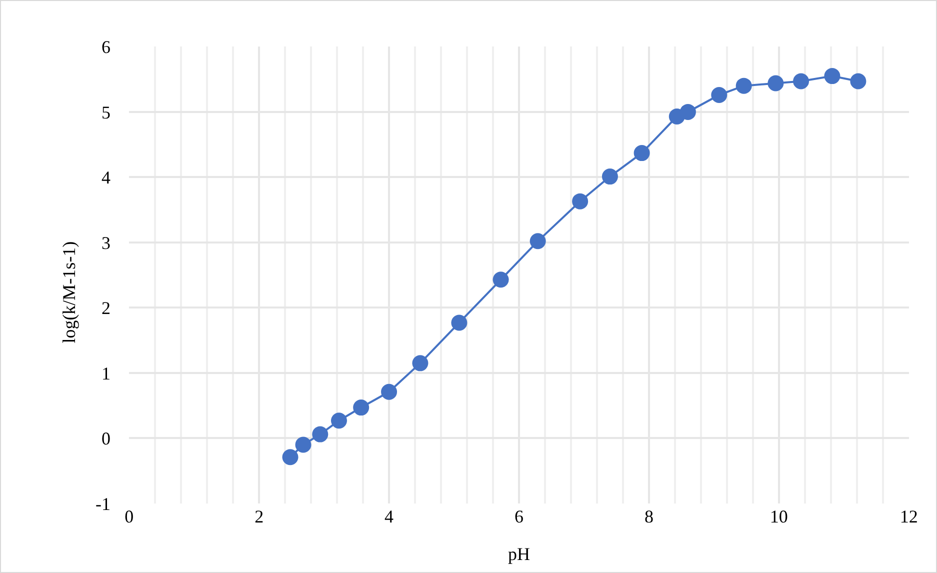 Image resolution: width=937 pixels, height=573 pixels. What do you see at coordinates (105, 308) in the screenshot?
I see `y-tick-label: 2` at bounding box center [105, 308].